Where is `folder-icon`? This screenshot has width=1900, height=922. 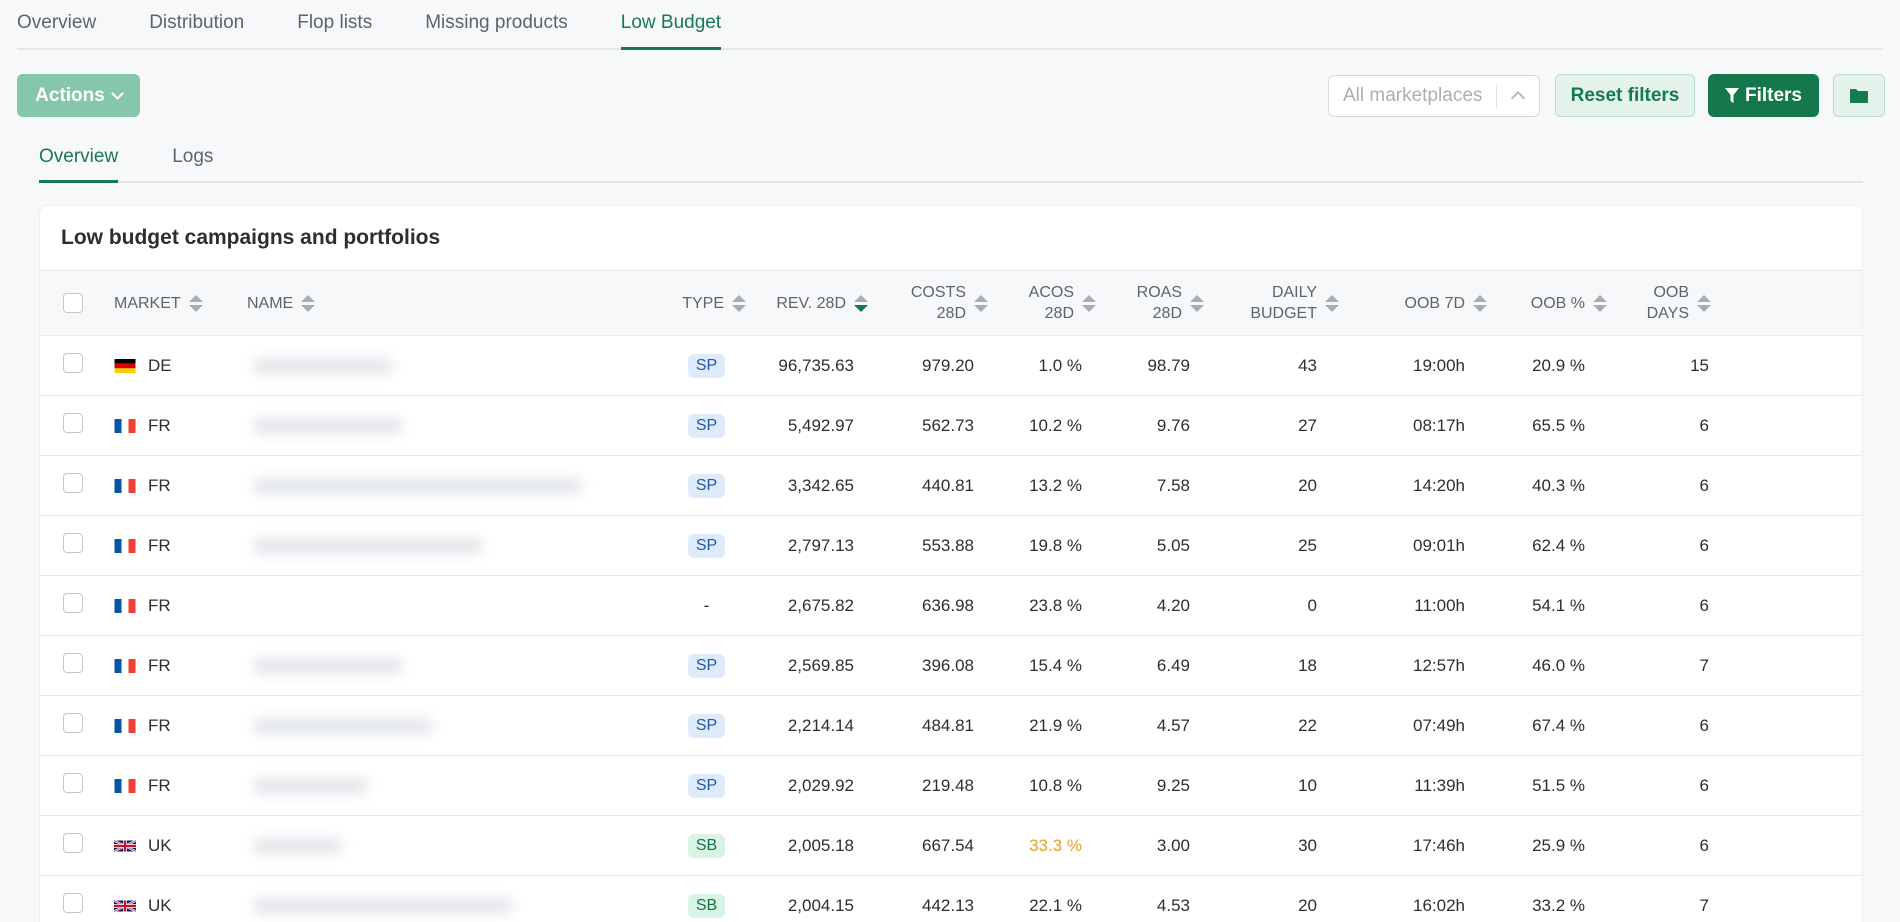
folder-icon is located at coordinates (1859, 95).